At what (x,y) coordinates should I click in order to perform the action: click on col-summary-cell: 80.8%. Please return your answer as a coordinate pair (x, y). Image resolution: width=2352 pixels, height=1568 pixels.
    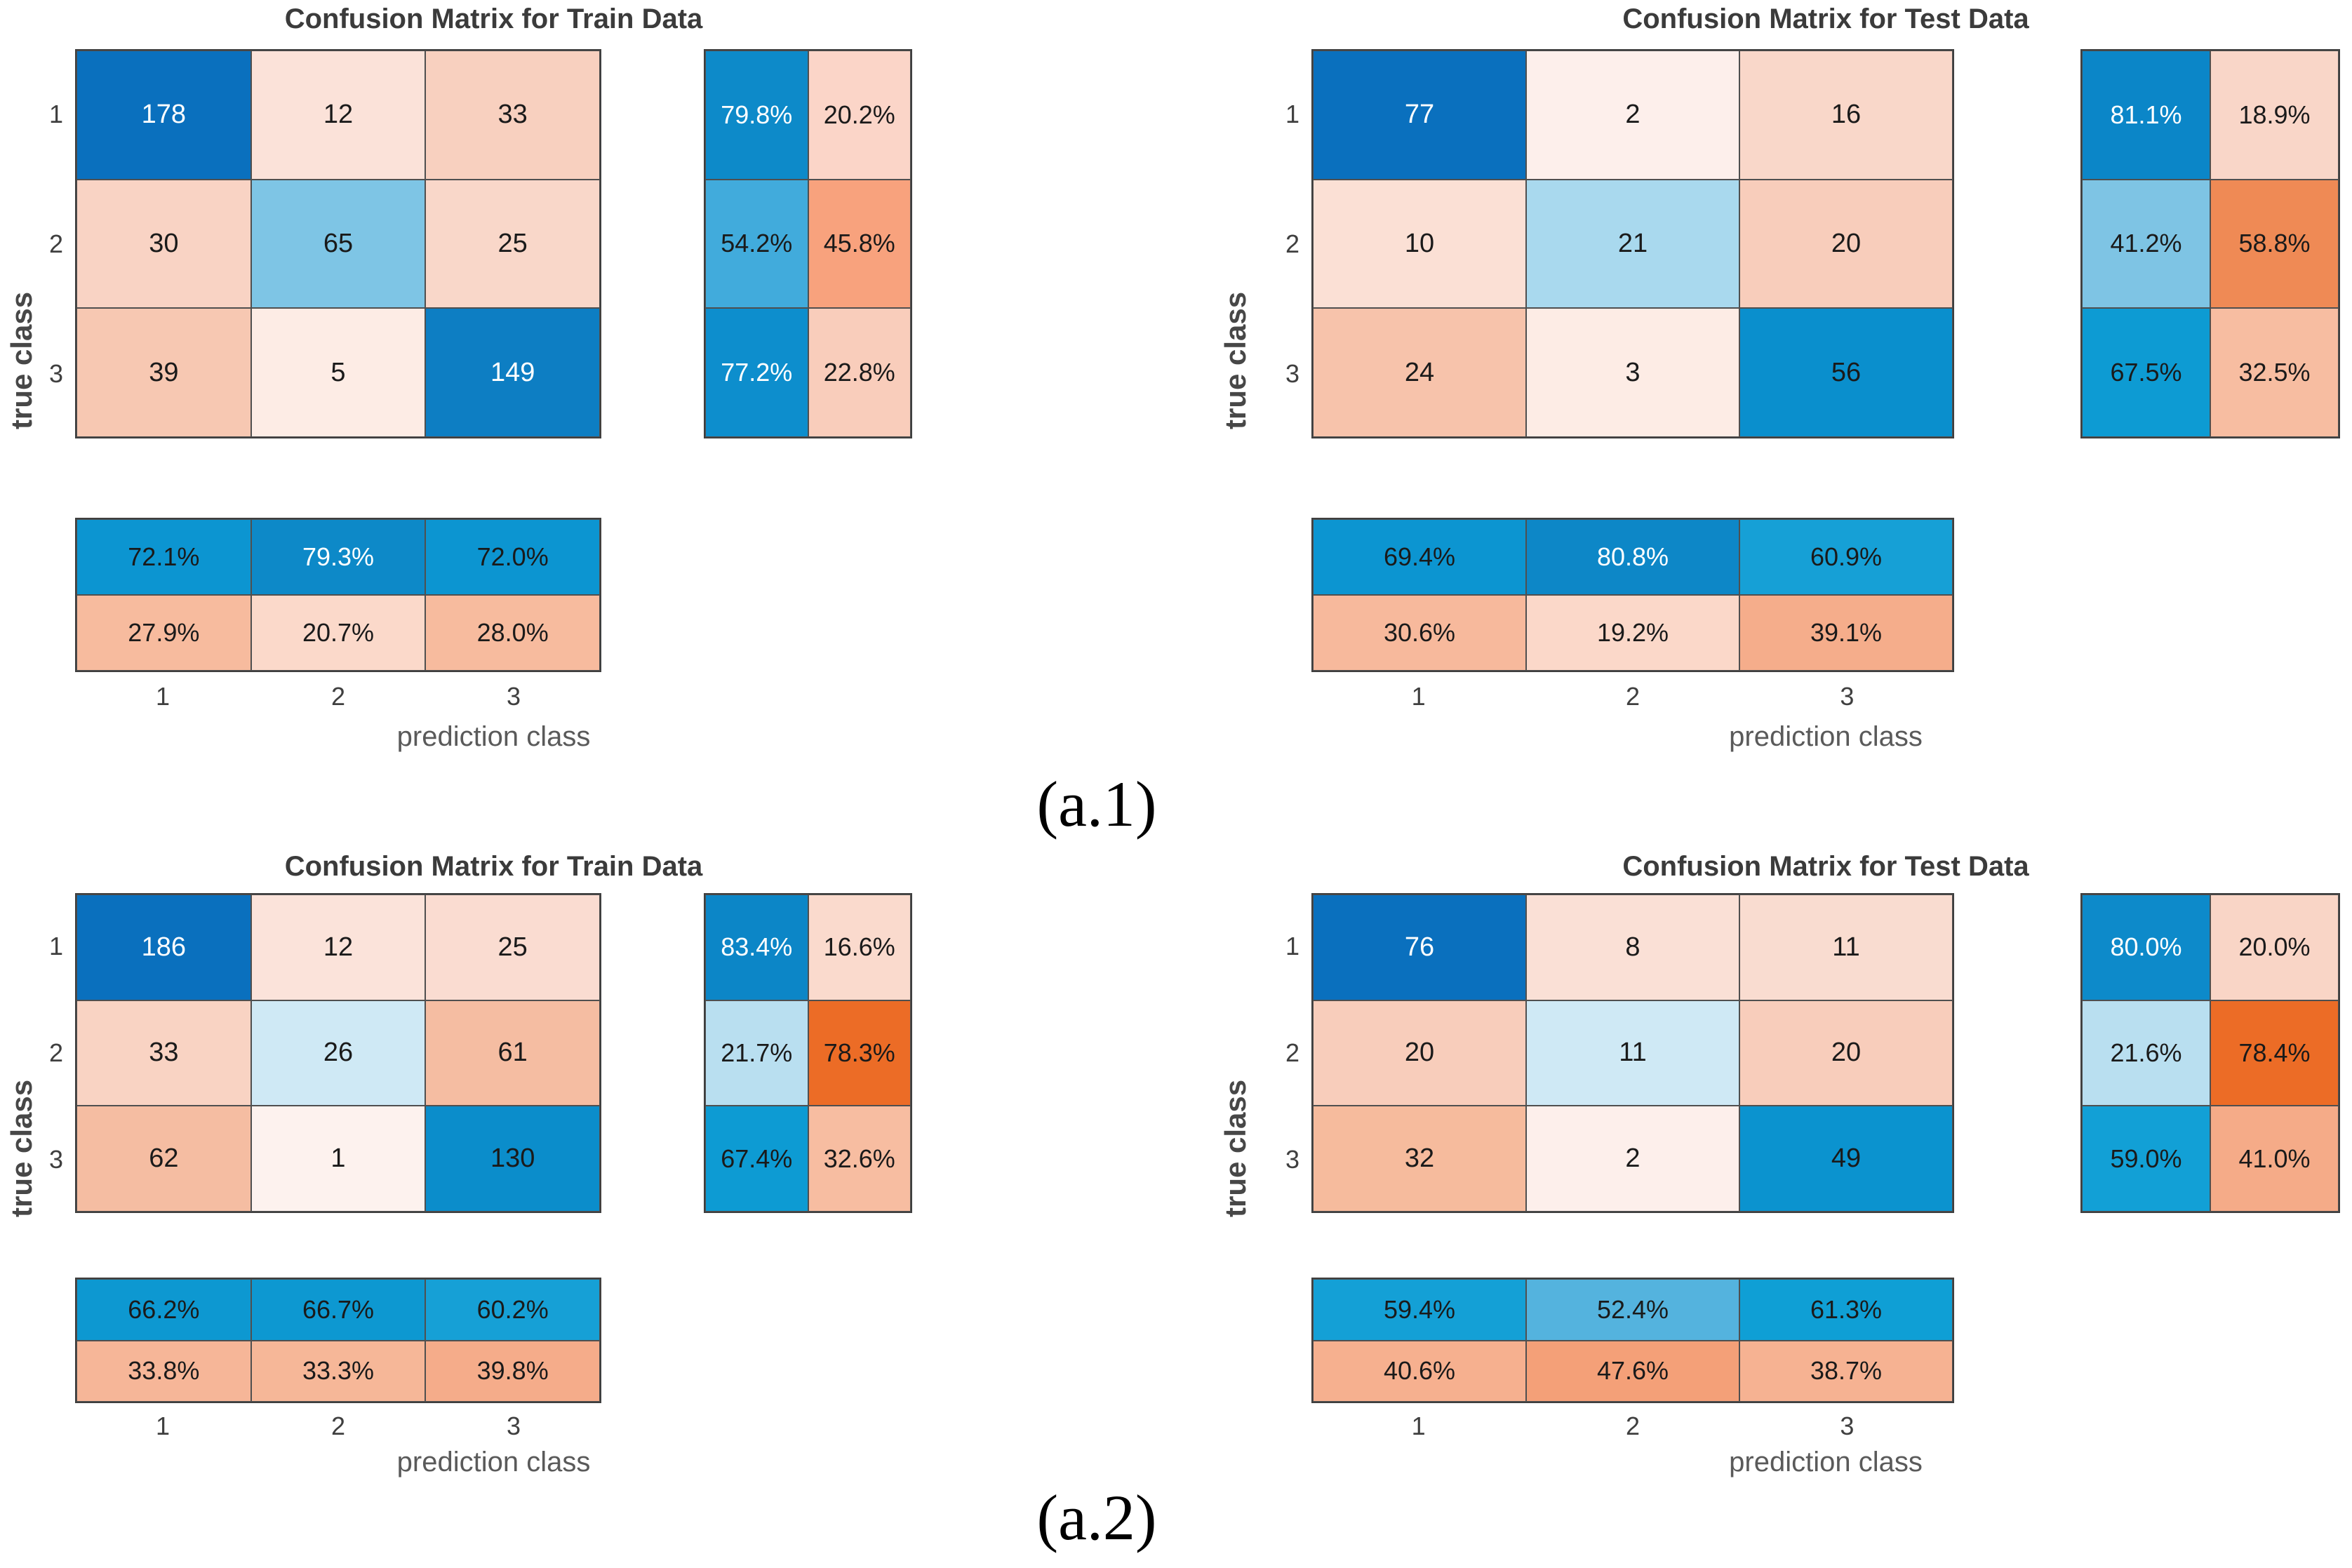
    Looking at the image, I should click on (1632, 557).